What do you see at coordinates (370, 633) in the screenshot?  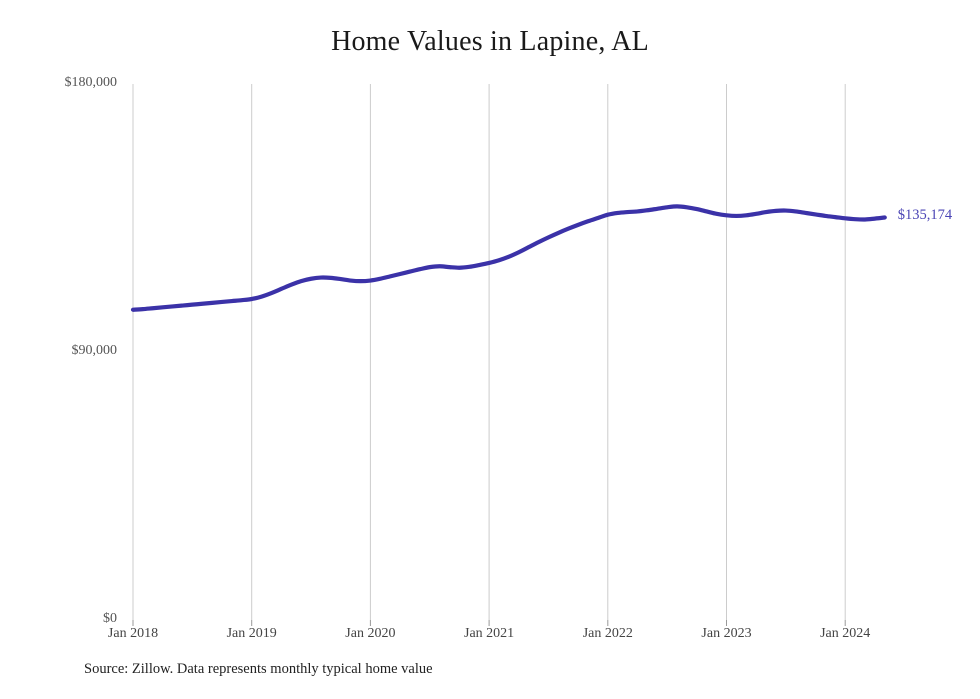 I see `x-axis-tick-jan-2020: Jan 2020` at bounding box center [370, 633].